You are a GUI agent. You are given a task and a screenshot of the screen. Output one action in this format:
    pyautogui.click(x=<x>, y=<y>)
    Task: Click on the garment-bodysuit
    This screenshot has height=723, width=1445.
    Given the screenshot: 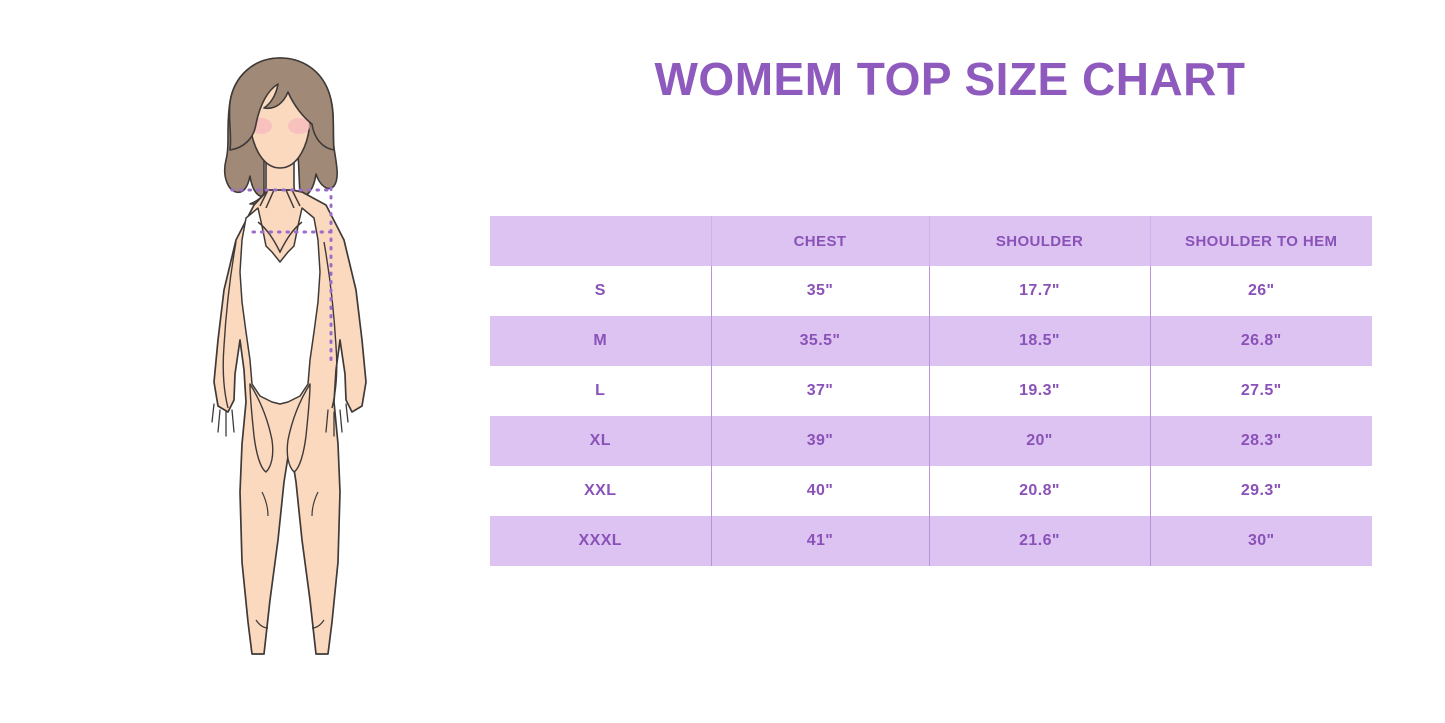 What is the action you would take?
    pyautogui.click(x=280, y=331)
    